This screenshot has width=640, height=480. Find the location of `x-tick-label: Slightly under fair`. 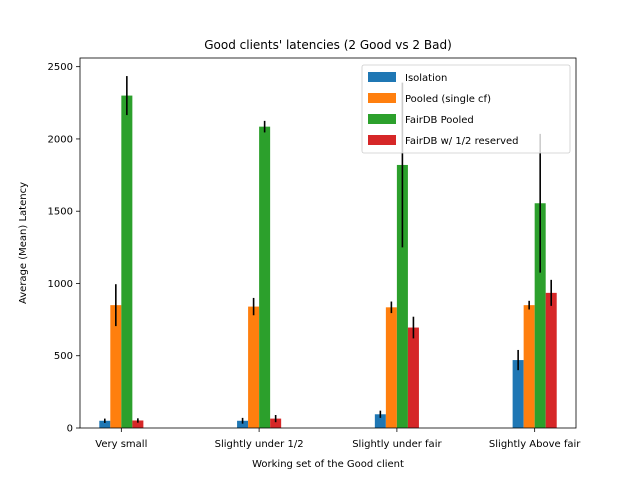

x-tick-label: Slightly under fair is located at coordinates (397, 444).